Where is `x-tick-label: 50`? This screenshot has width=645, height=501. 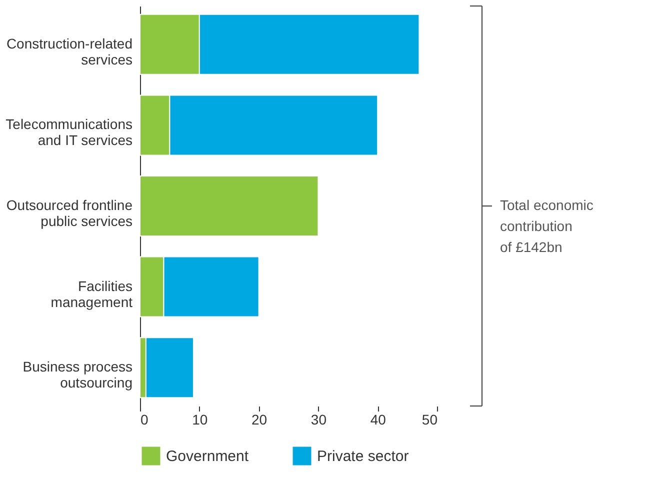
x-tick-label: 50 is located at coordinates (430, 420).